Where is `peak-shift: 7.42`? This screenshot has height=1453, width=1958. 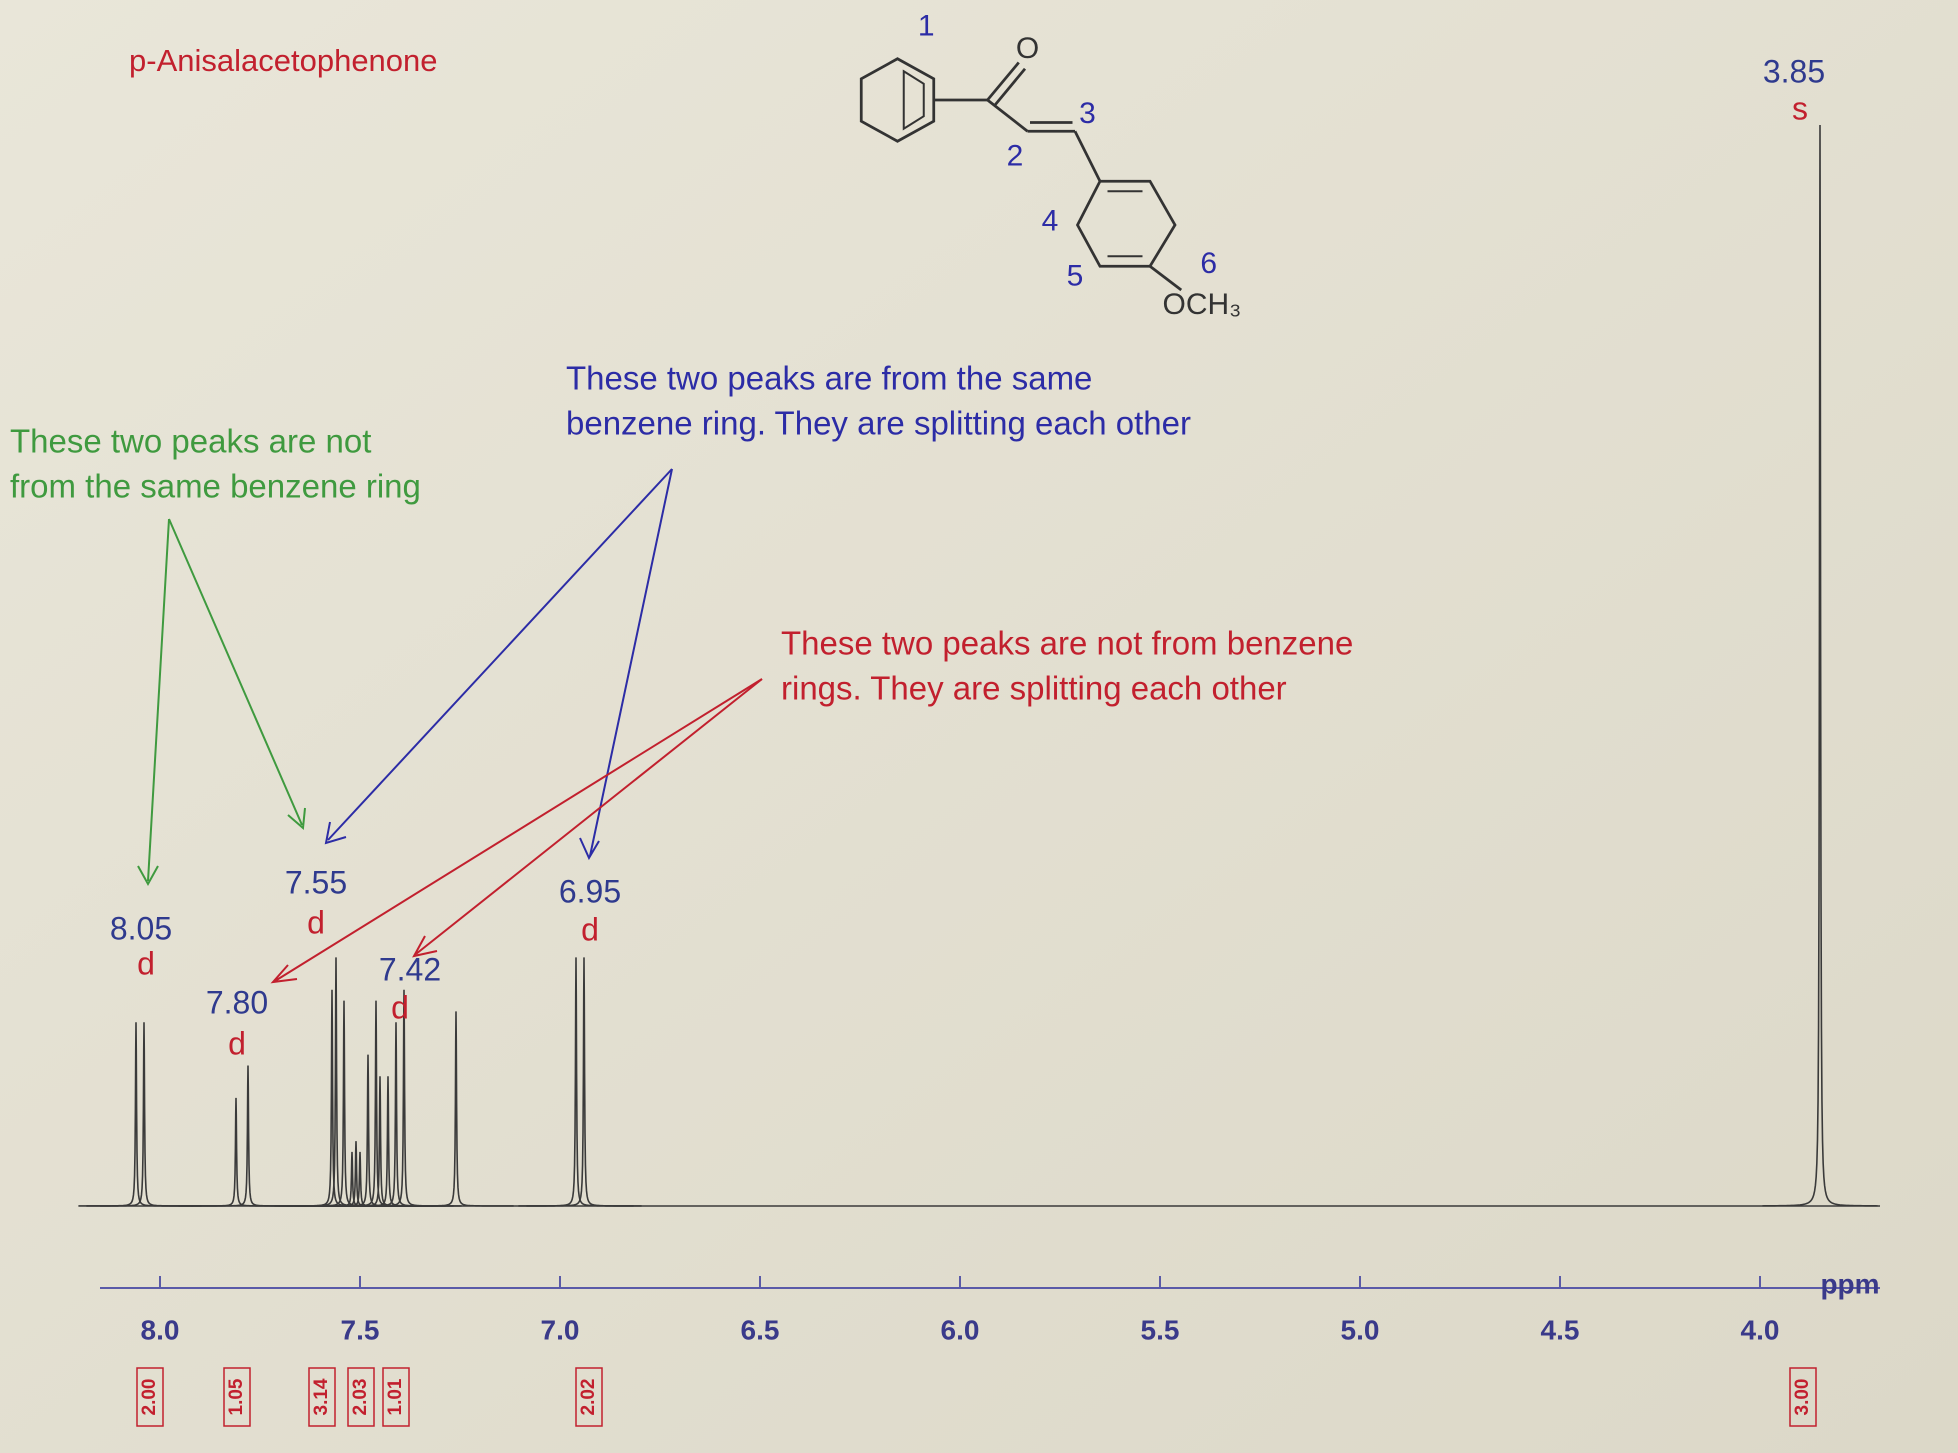 peak-shift: 7.42 is located at coordinates (410, 969).